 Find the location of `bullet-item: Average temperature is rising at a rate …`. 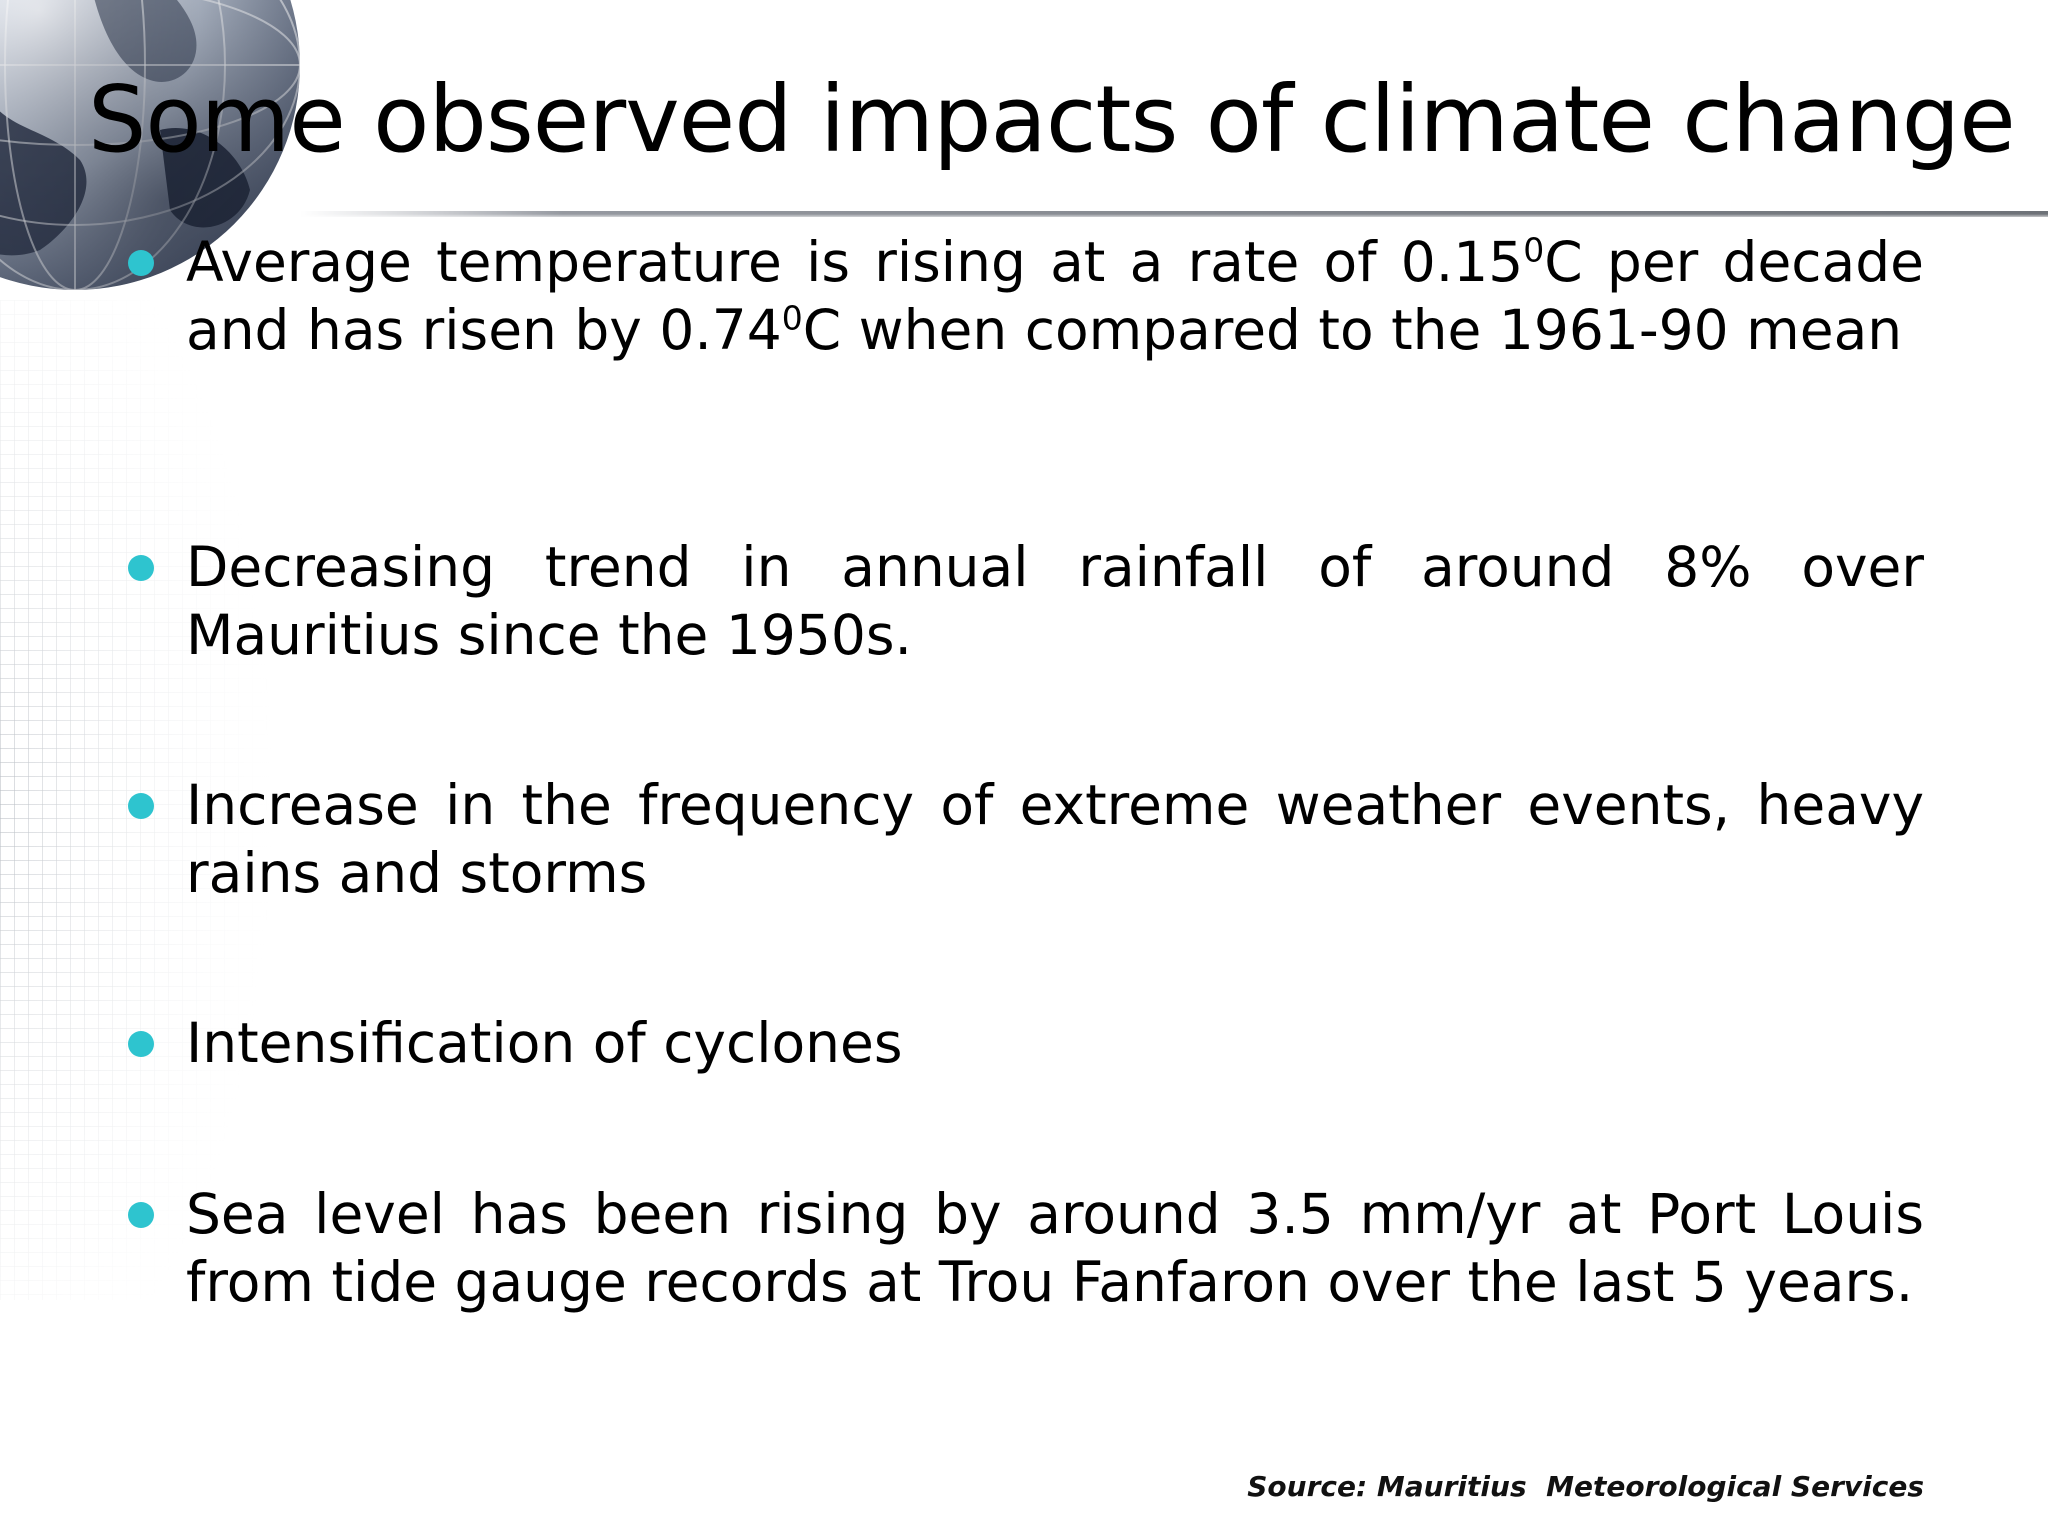

bullet-item: Average temperature is rising at a rate … is located at coordinates (1055, 296).